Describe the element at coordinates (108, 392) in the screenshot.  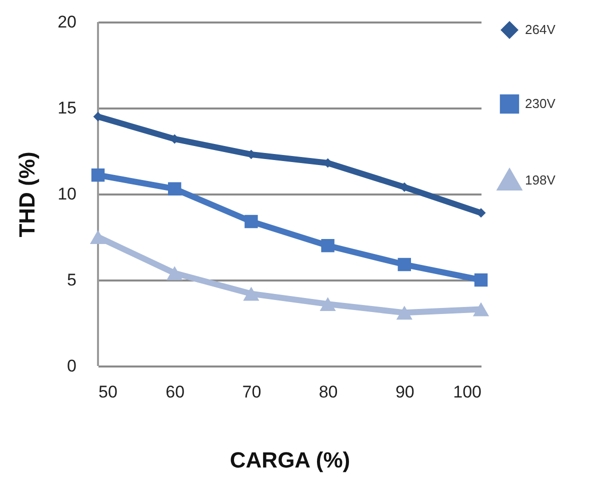
I see `x-tick-label: 50` at that location.